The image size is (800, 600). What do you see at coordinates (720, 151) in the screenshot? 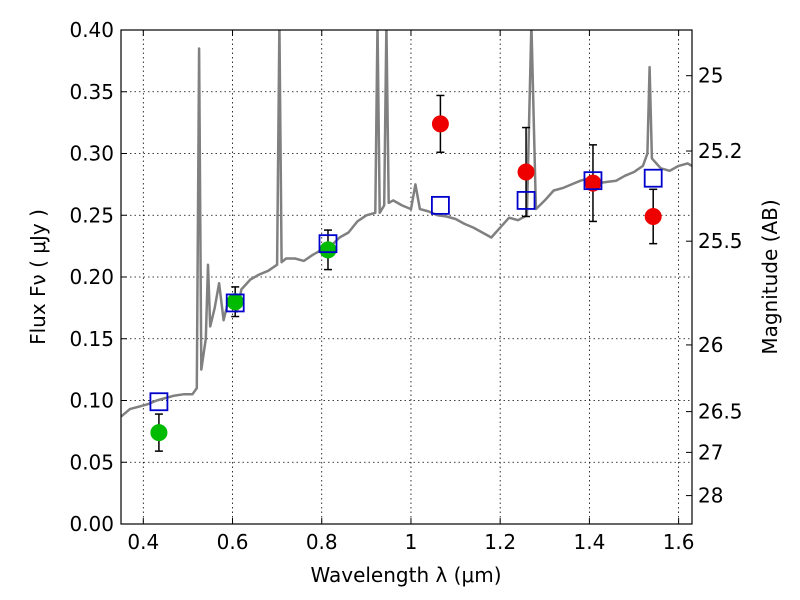
I see `y2-tick-label: 25.2` at bounding box center [720, 151].